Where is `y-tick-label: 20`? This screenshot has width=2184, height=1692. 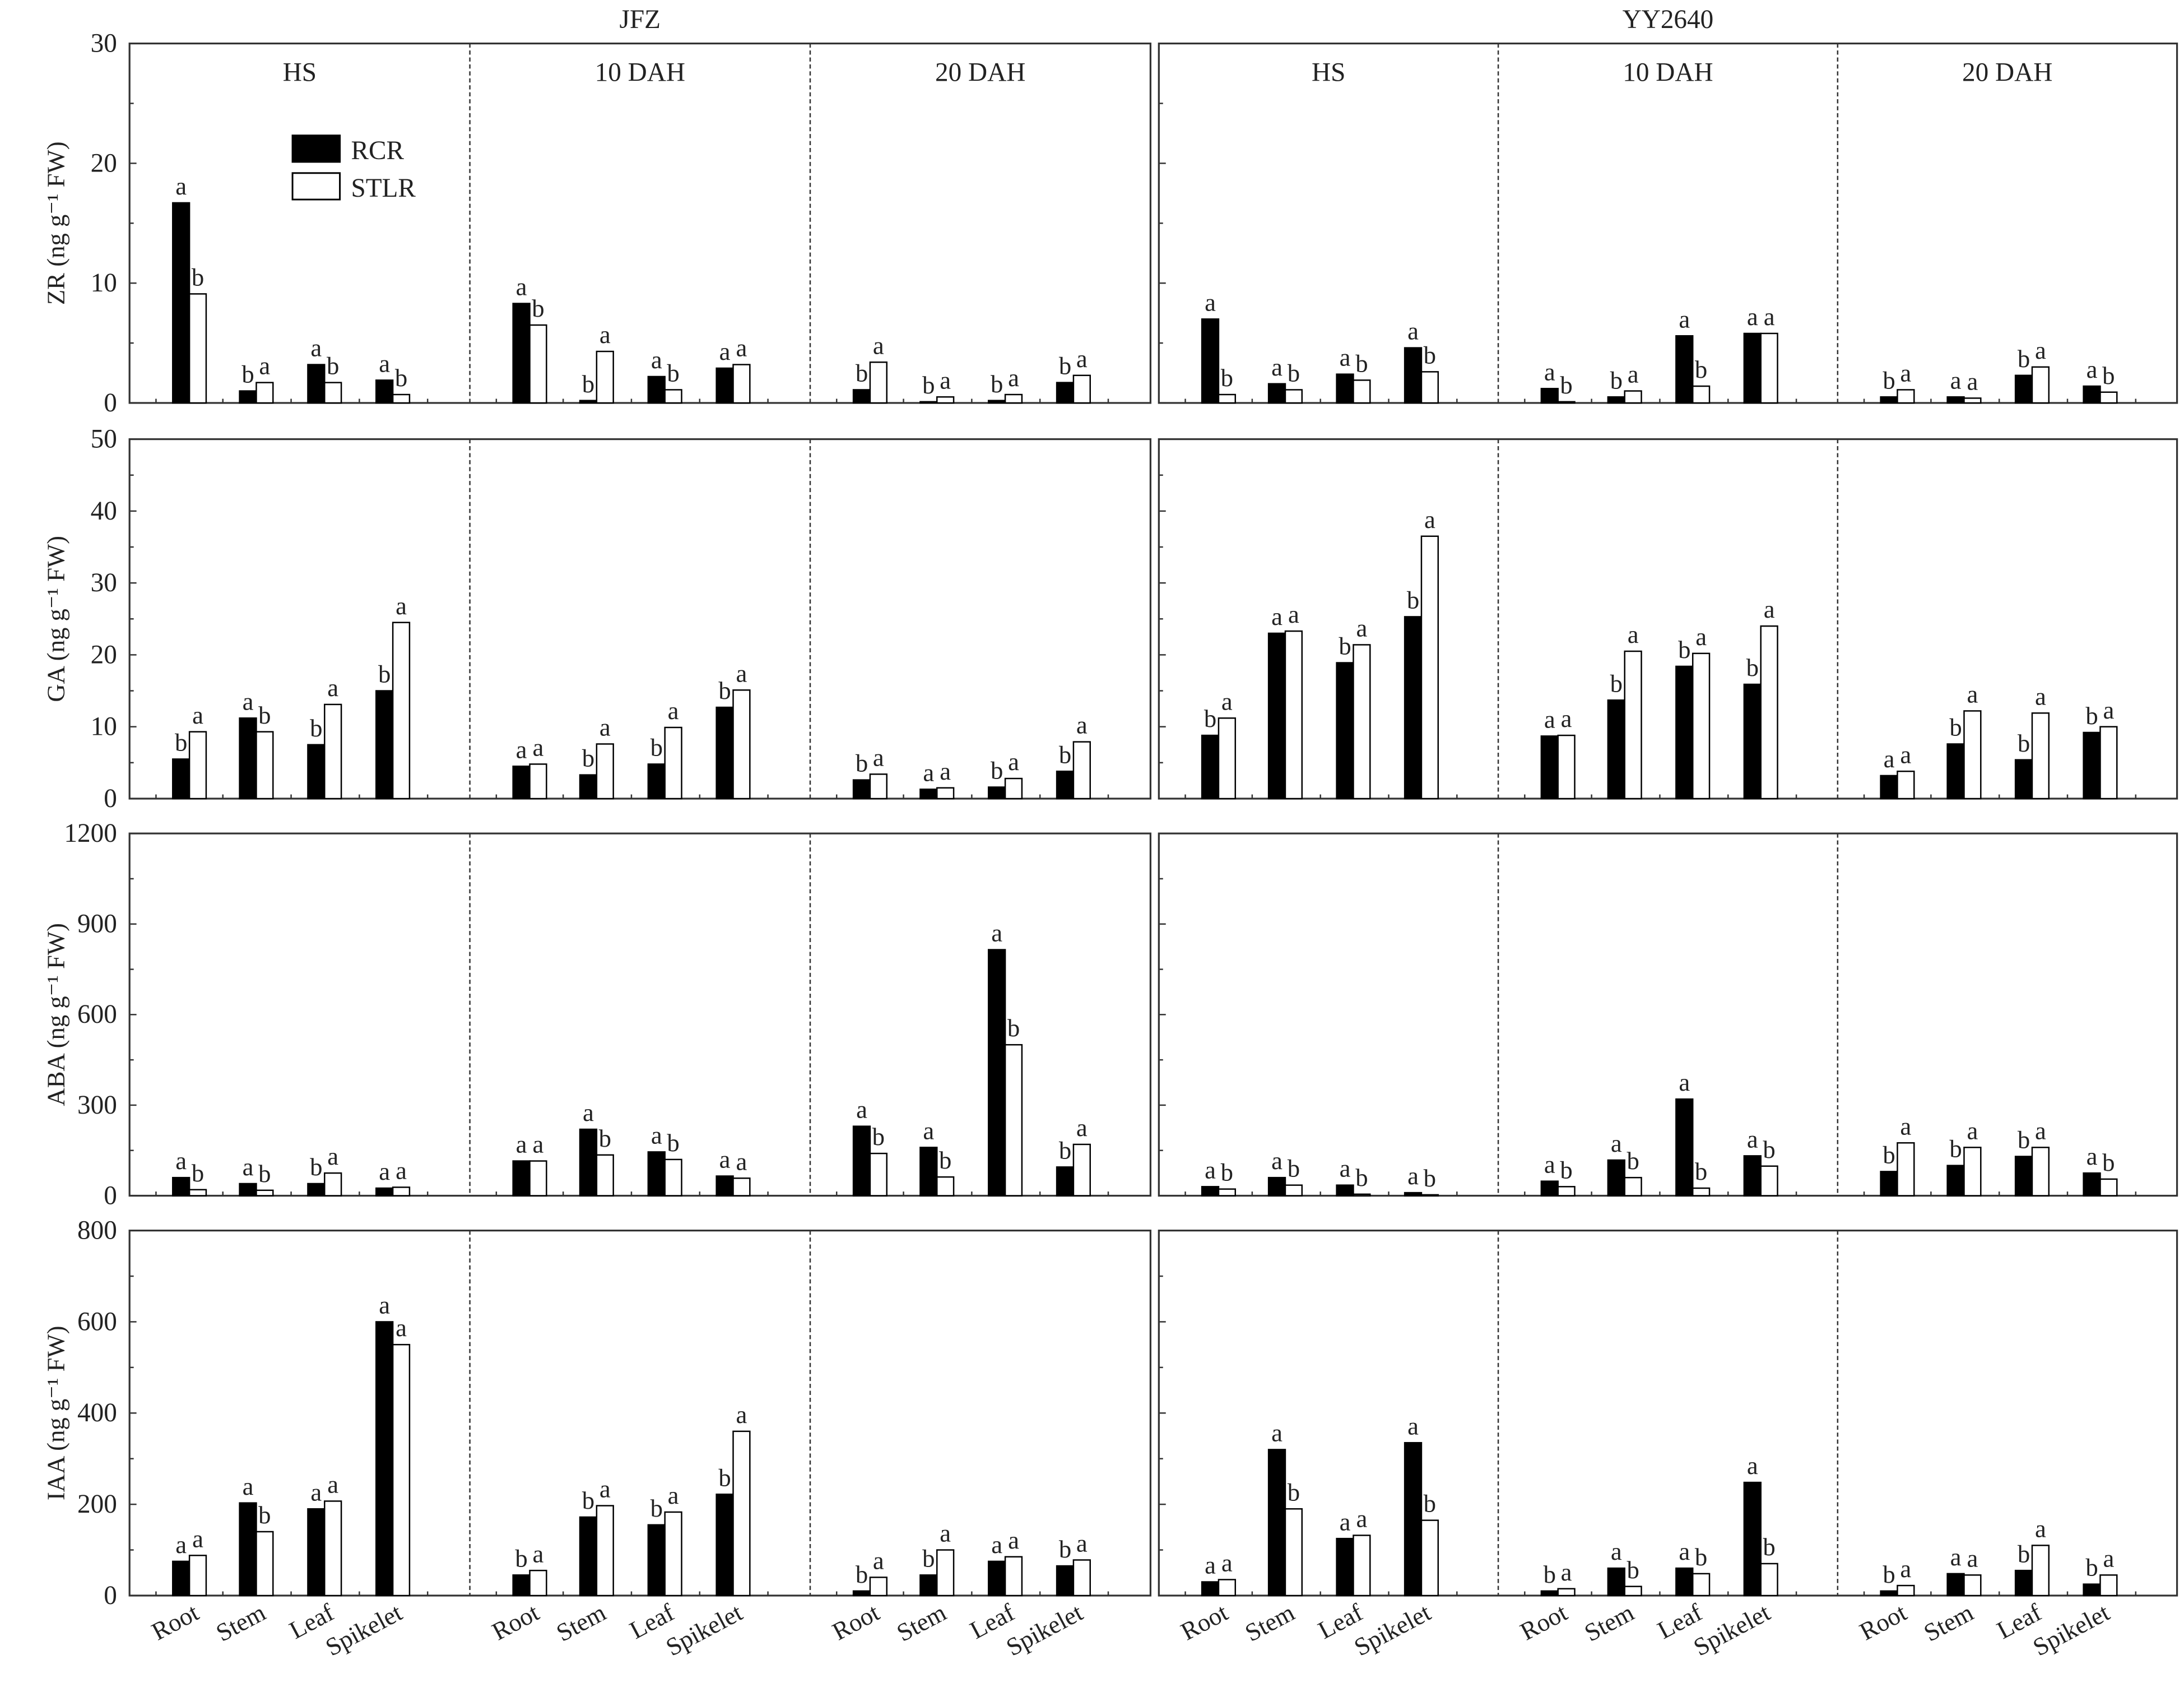 y-tick-label: 20 is located at coordinates (104, 164).